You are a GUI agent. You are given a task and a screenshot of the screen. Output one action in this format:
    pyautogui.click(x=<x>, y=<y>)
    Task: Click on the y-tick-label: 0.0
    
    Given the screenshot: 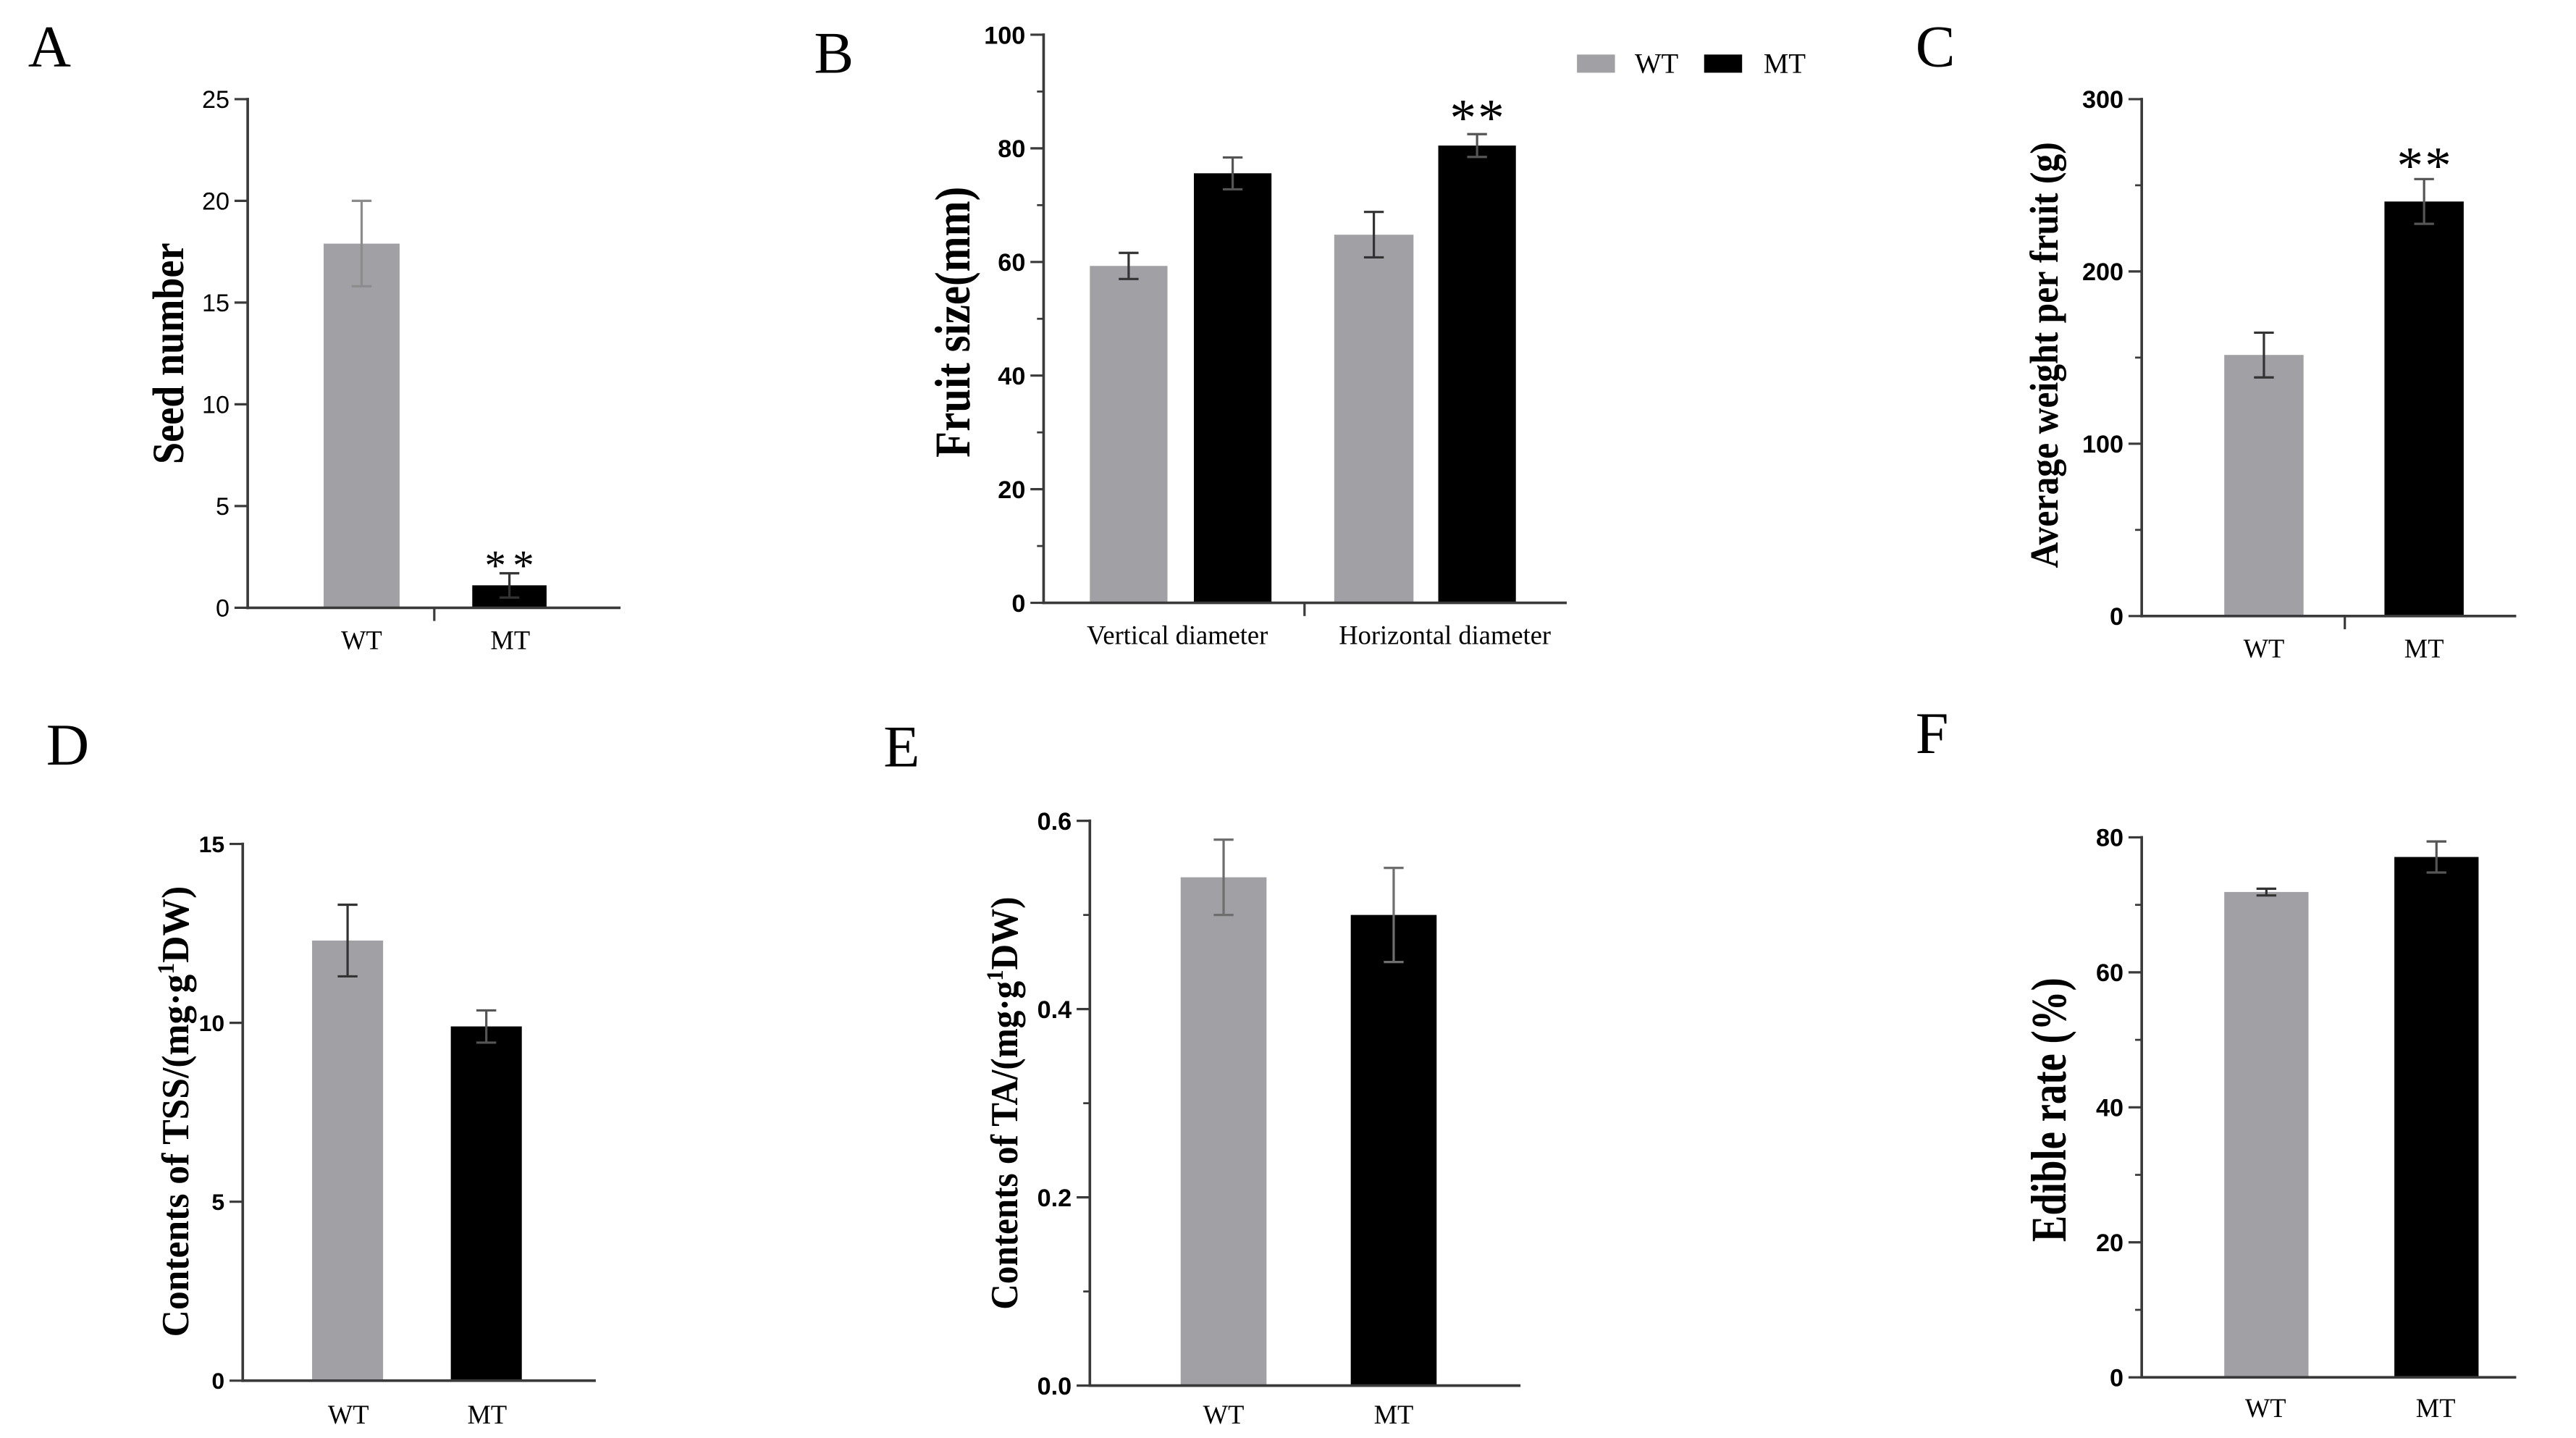 What is the action you would take?
    pyautogui.click(x=1054, y=1386)
    